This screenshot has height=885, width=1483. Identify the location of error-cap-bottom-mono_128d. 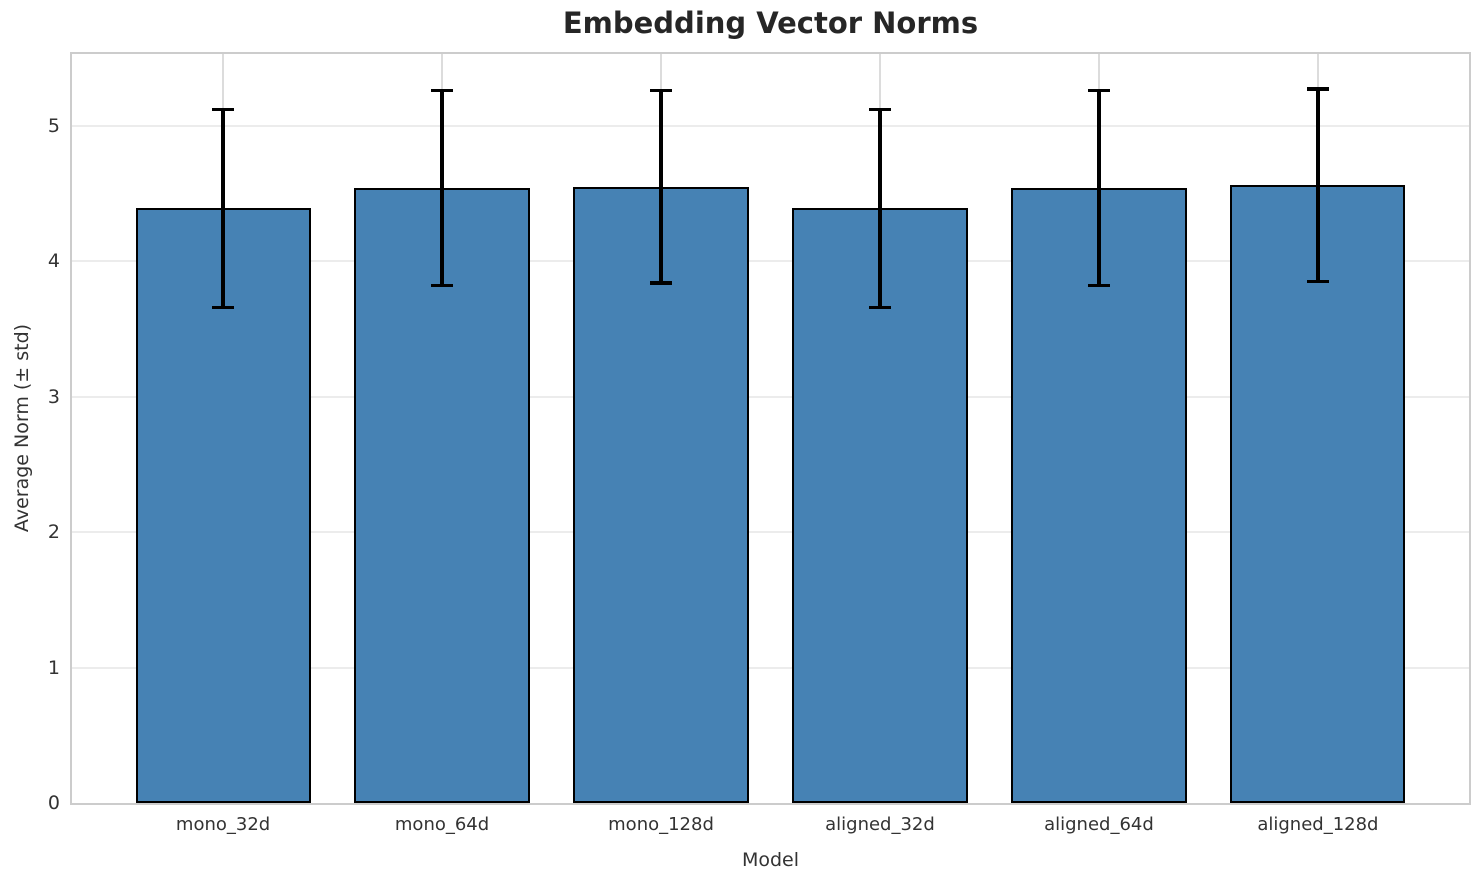
(661, 283).